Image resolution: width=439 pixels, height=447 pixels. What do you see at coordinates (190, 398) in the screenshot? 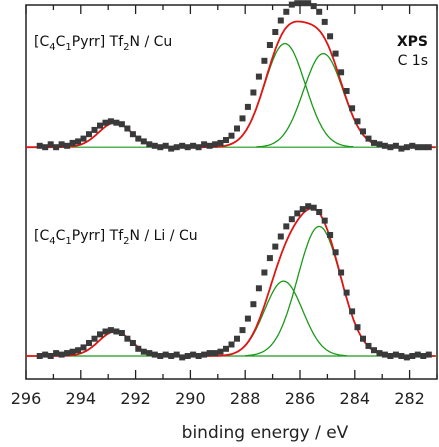
I see `x-tick-label: 290` at bounding box center [190, 398].